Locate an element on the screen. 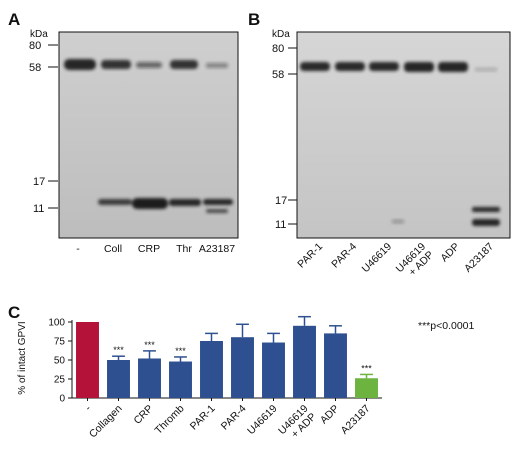 This screenshot has width=520, height=460. blot-b-lane-labels: PAR-1 PAR-4 U46619 U46619+ ADP ADP A23187 is located at coordinates (395, 262).